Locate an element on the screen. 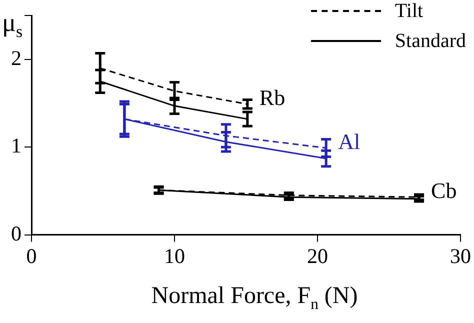  legend-label: Standard is located at coordinates (430, 41).